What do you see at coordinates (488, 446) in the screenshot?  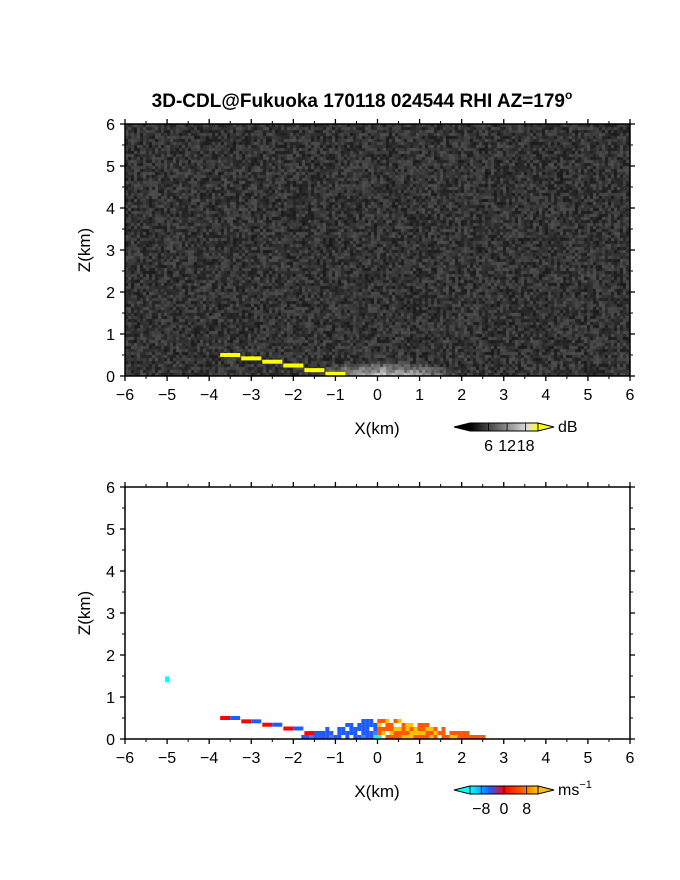 I see `colorbar-tick-label: 6` at bounding box center [488, 446].